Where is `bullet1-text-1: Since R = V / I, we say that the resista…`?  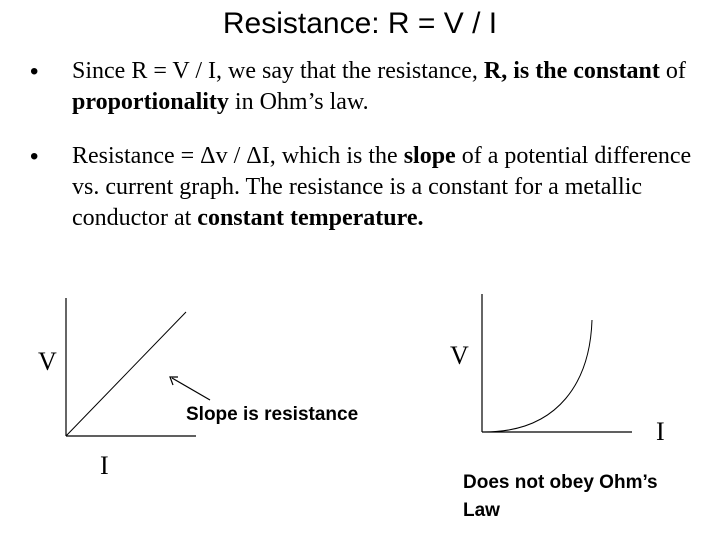
bullet1-text-1: Since R = V / I, we say that the resista… is located at coordinates (278, 71).